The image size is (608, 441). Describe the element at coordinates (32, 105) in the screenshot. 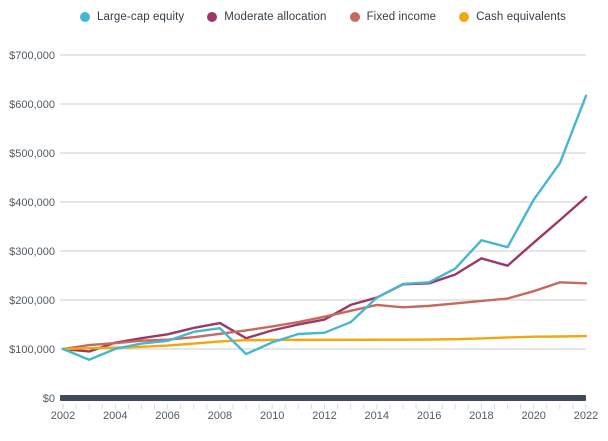

I see `y-axis-label: $600,000` at that location.